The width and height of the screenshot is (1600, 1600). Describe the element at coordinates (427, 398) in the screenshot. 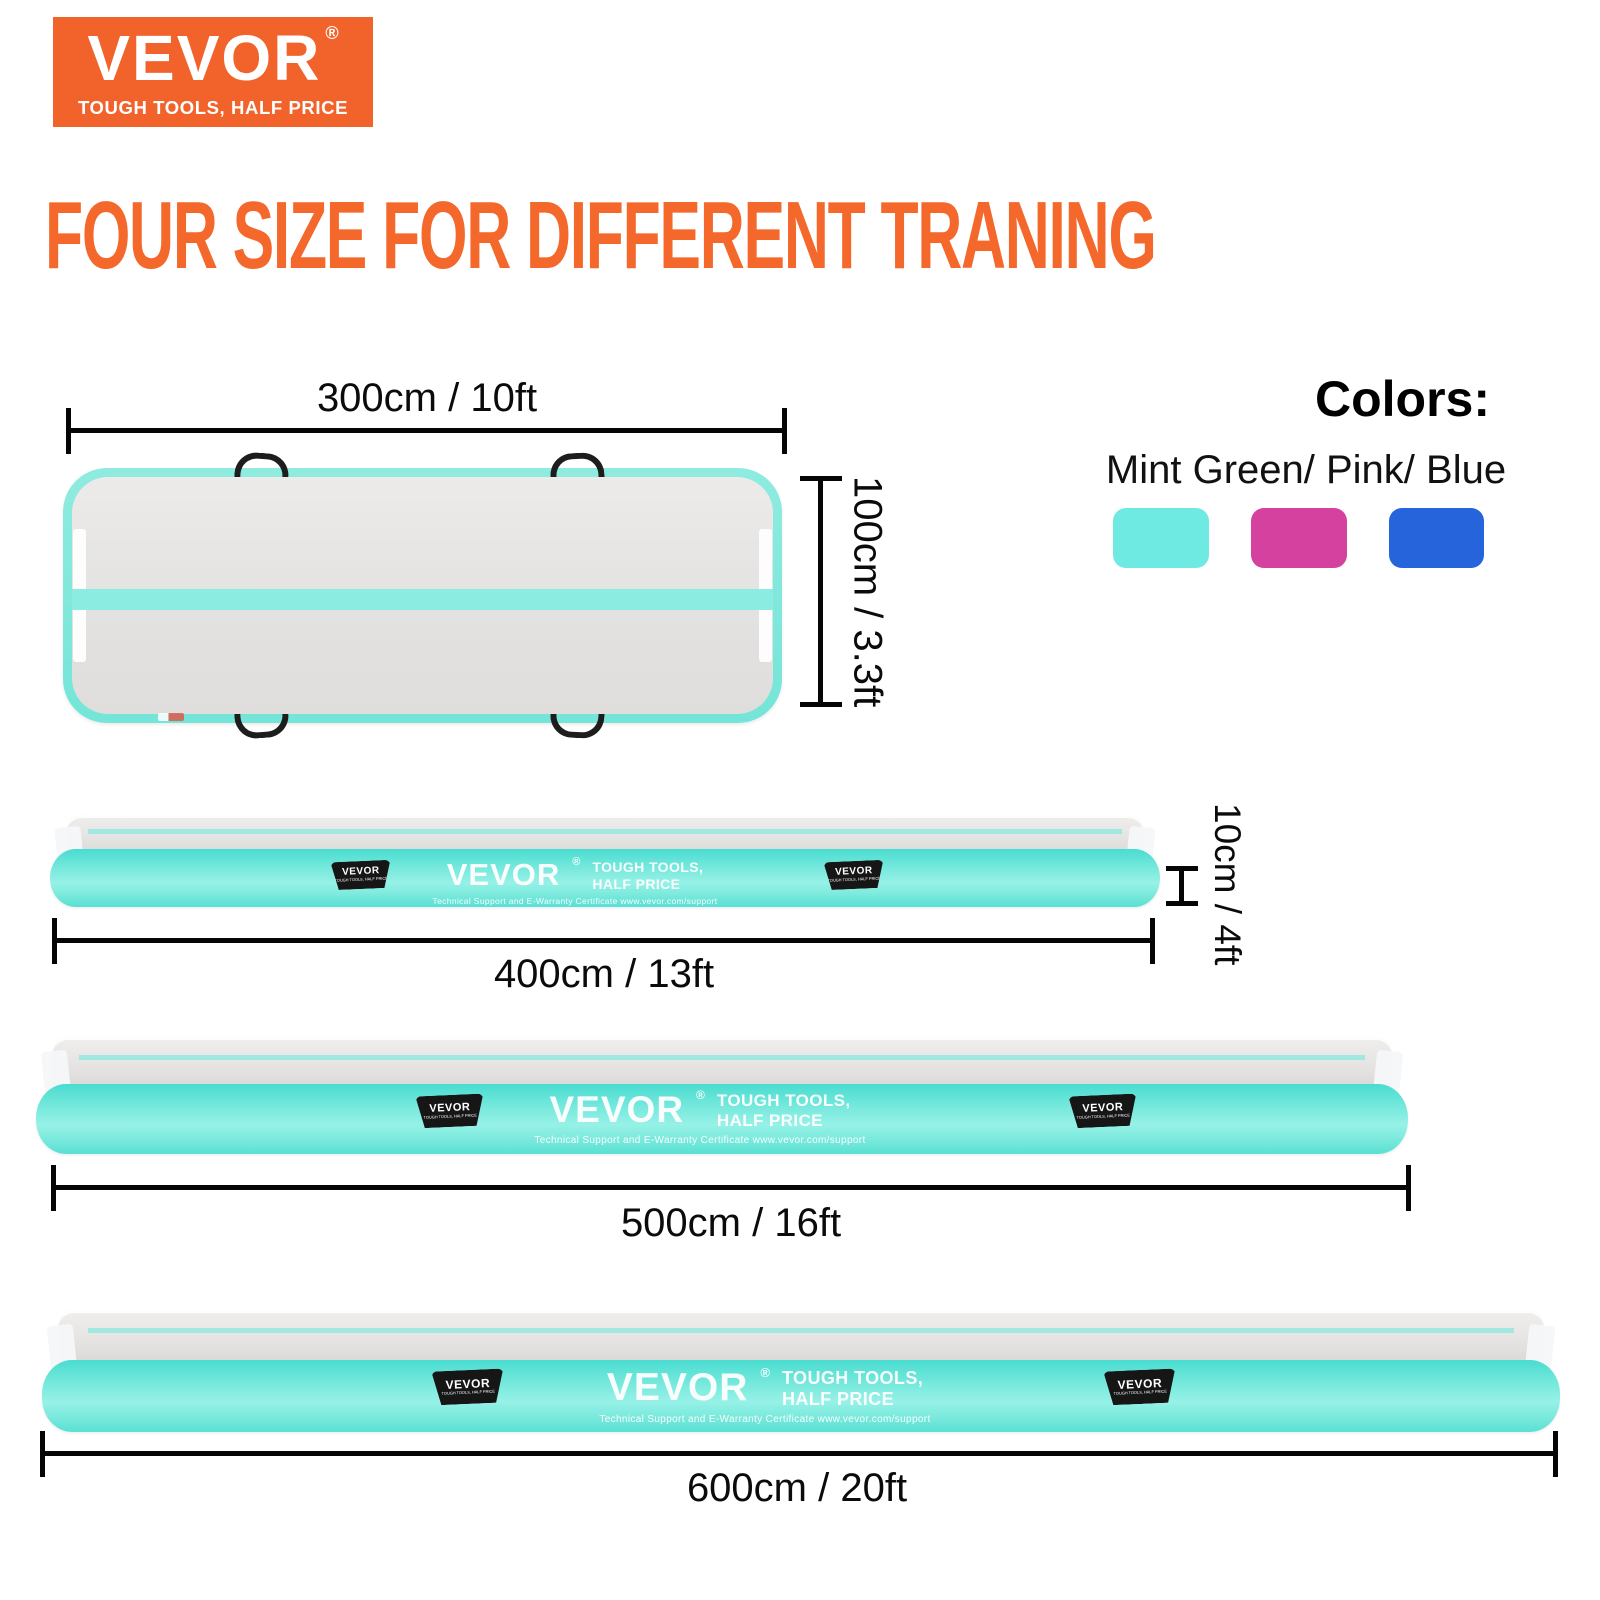

I see `dim-label-300cm: 300cm / 10ft` at that location.